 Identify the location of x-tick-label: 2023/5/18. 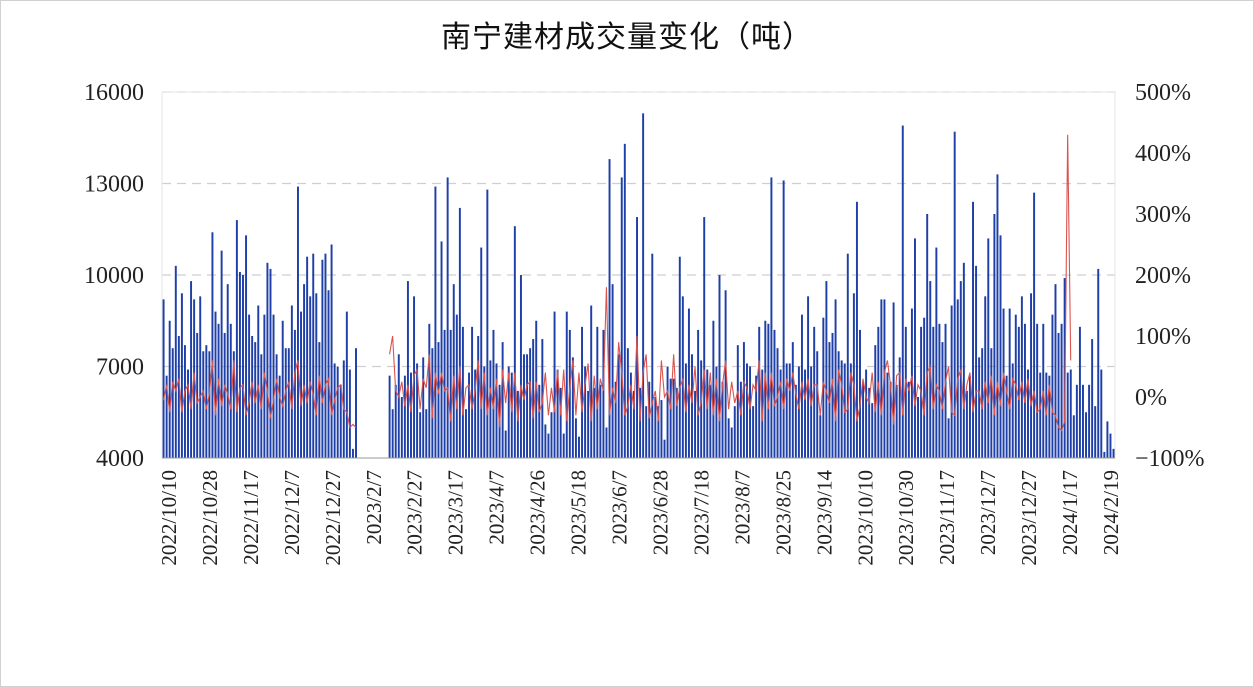
(579, 512).